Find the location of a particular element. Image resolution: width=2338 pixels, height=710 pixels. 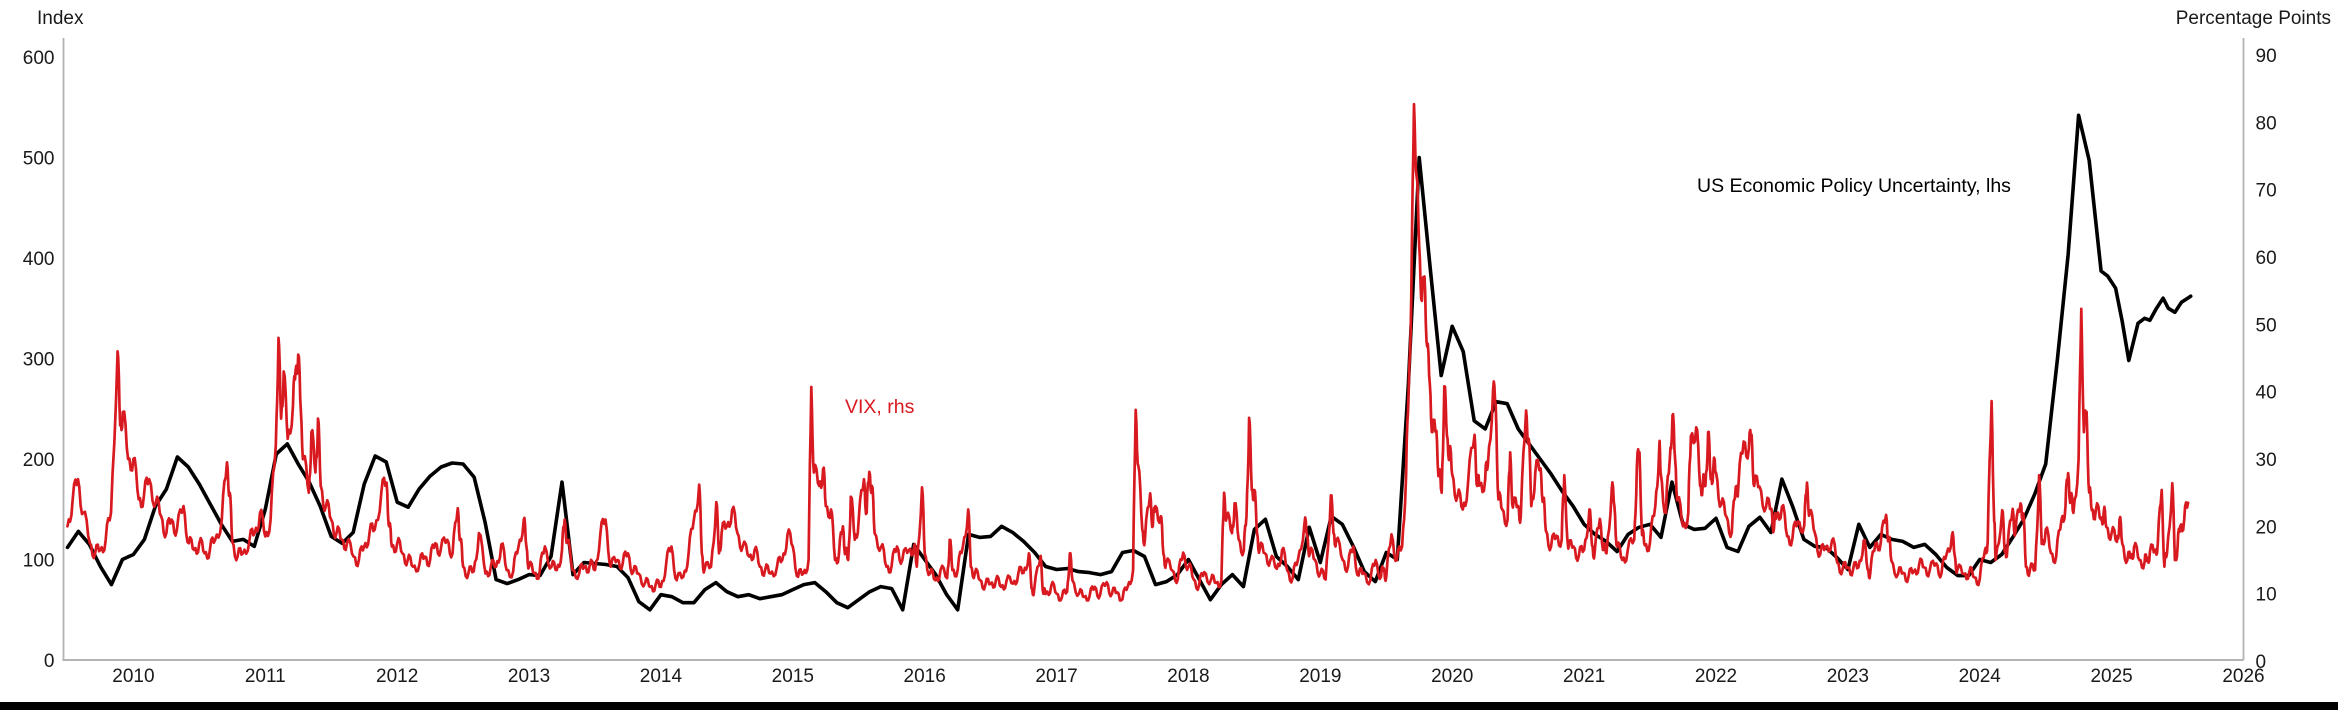

x-tick-label: 2016 is located at coordinates (925, 676).